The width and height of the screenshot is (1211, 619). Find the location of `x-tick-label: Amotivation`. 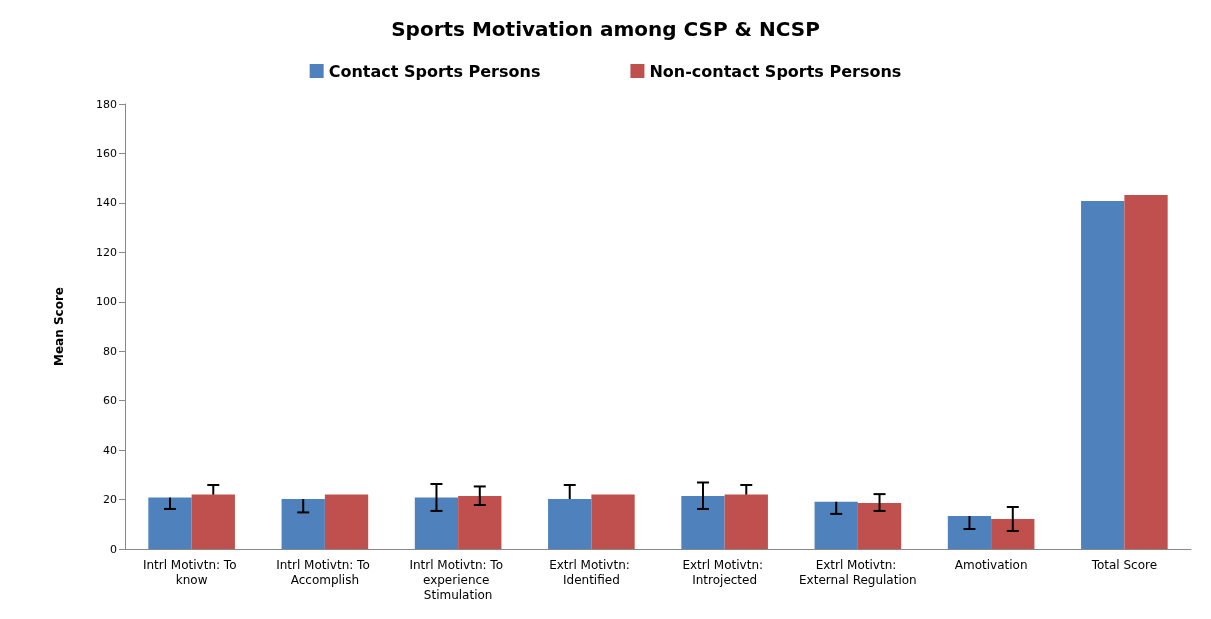

x-tick-label: Amotivation is located at coordinates (991, 564).